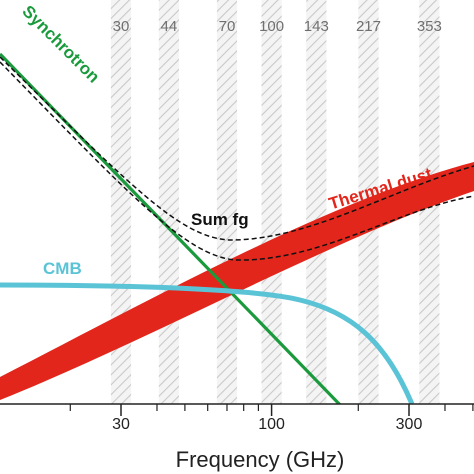  What do you see at coordinates (169, 26) in the screenshot?
I see `band-label-44: 44` at bounding box center [169, 26].